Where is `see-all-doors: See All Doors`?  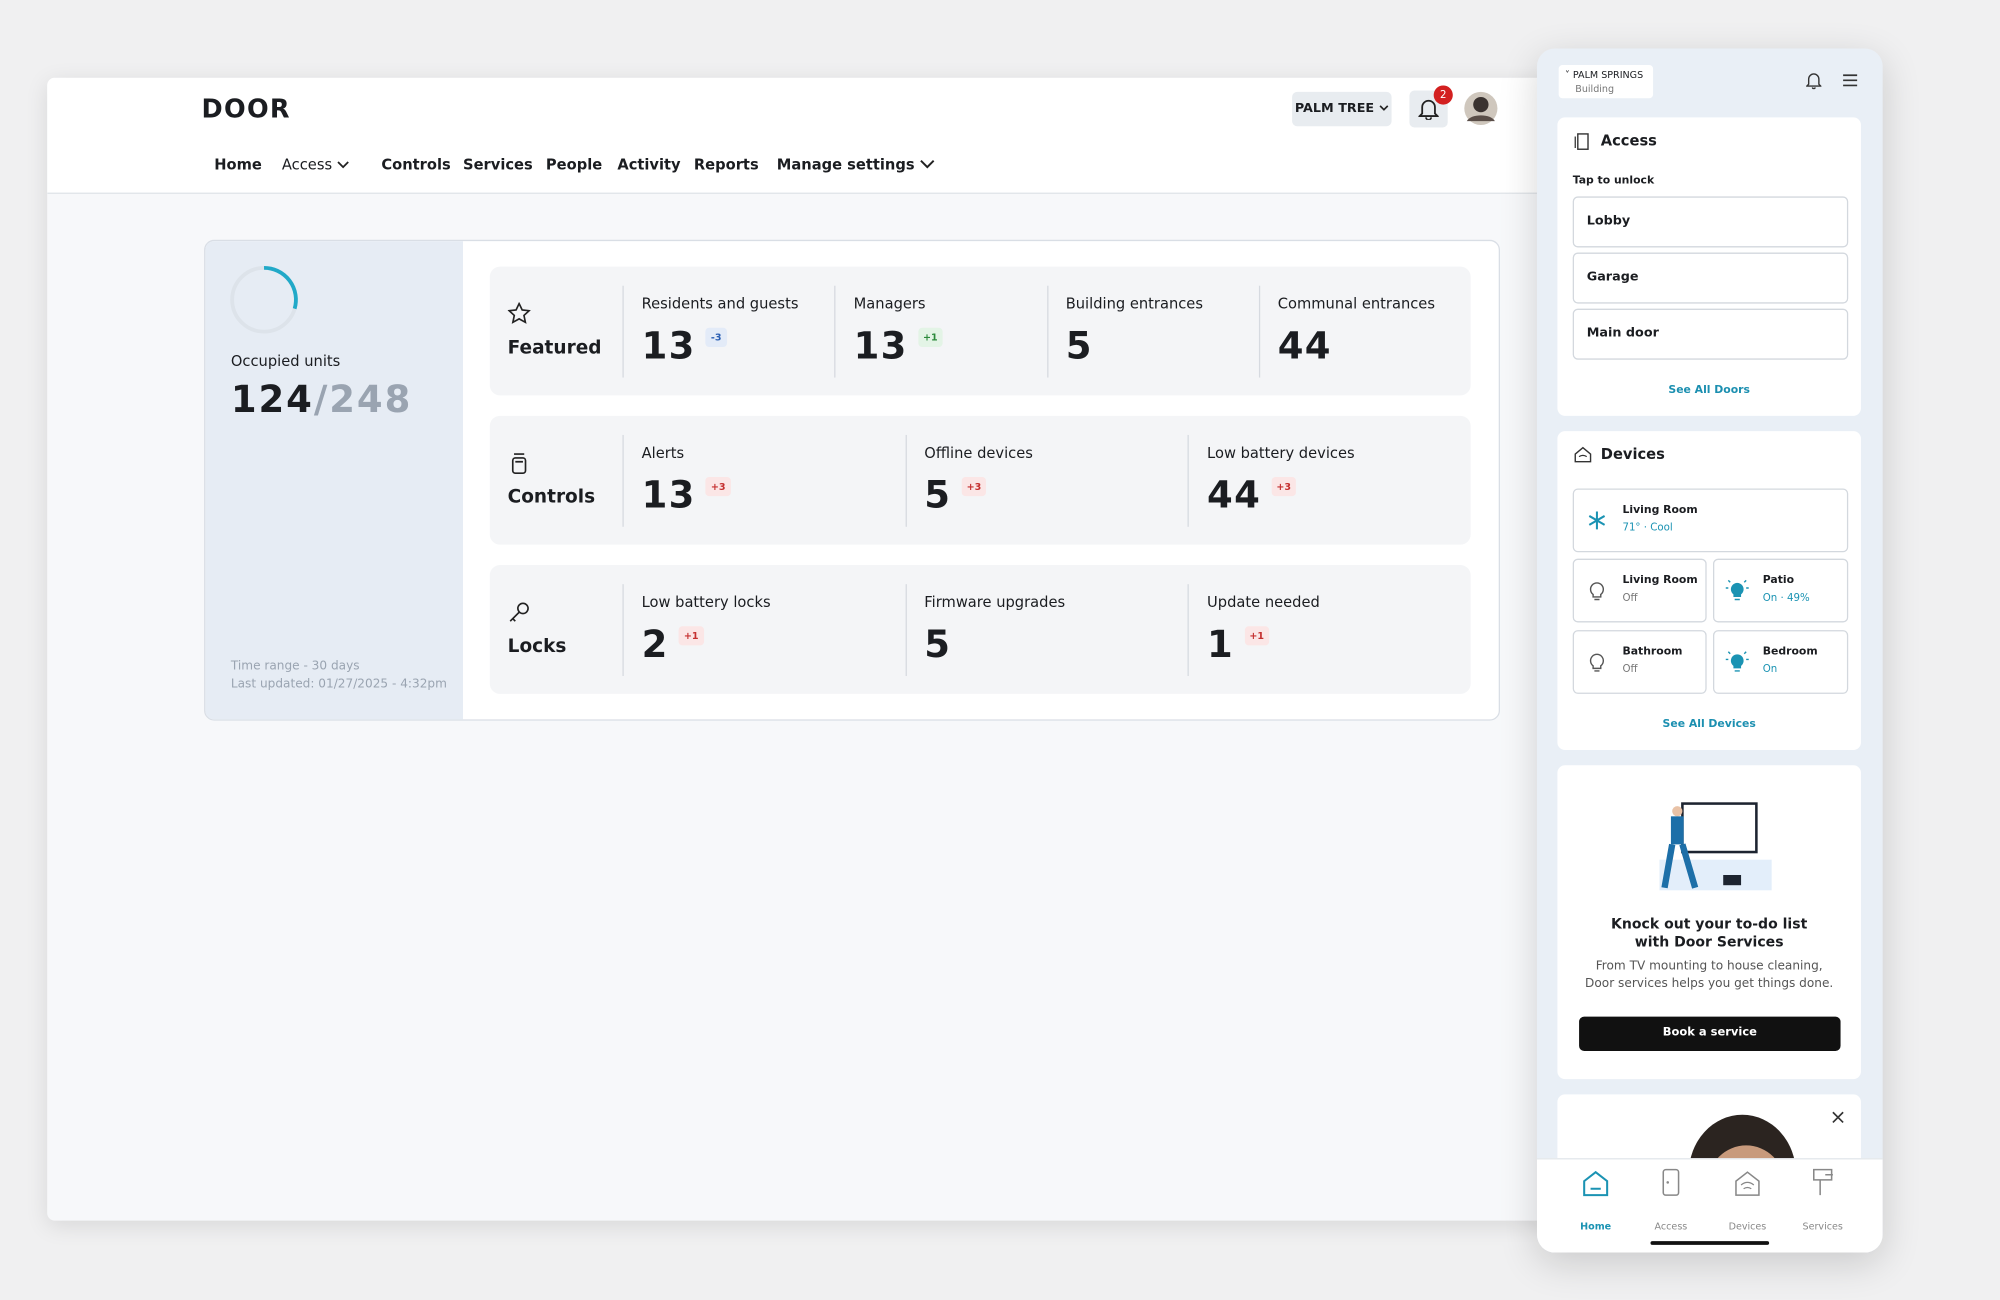 see-all-doors: See All Doors is located at coordinates (1709, 390).